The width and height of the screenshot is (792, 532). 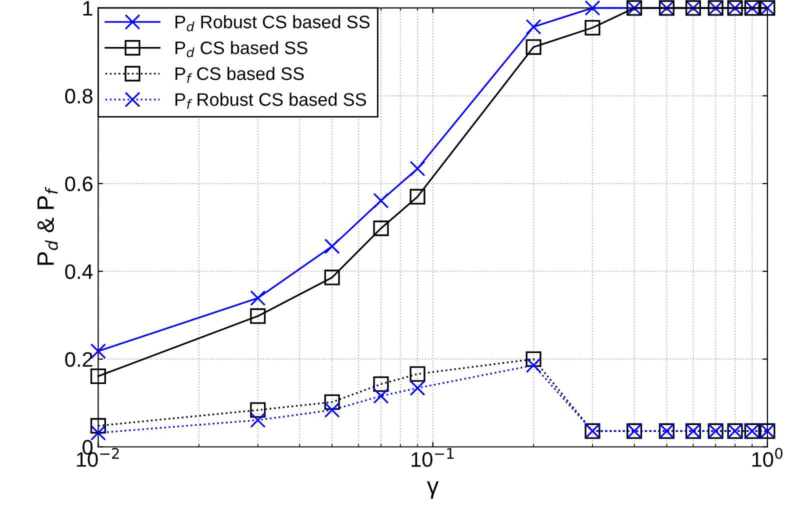 What do you see at coordinates (79, 272) in the screenshot?
I see `y-tick-label: 0.4` at bounding box center [79, 272].